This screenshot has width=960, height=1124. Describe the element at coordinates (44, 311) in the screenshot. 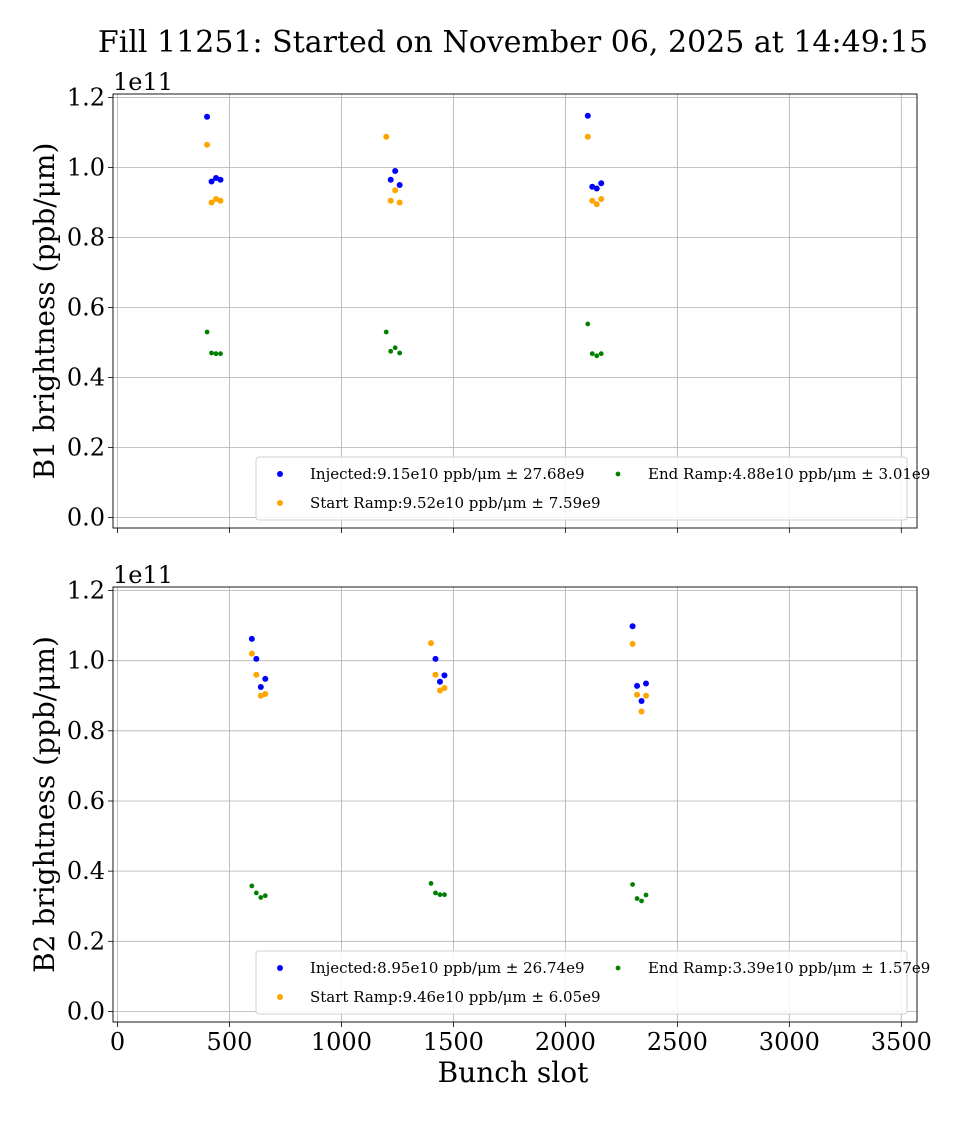

I see `y-axis-label: B1 brightness (ppb/μm)` at that location.